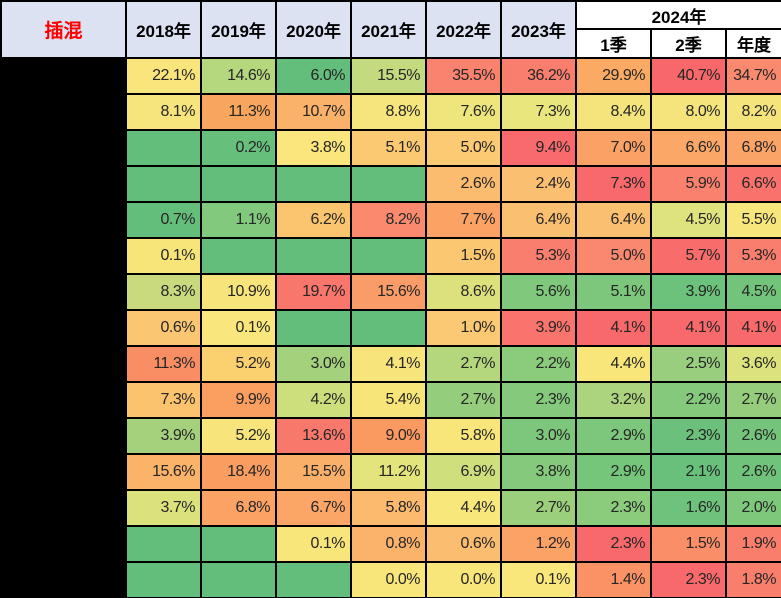 Image resolution: width=781 pixels, height=598 pixels. I want to click on heatmap-cell: 10.7%, so click(313, 112).